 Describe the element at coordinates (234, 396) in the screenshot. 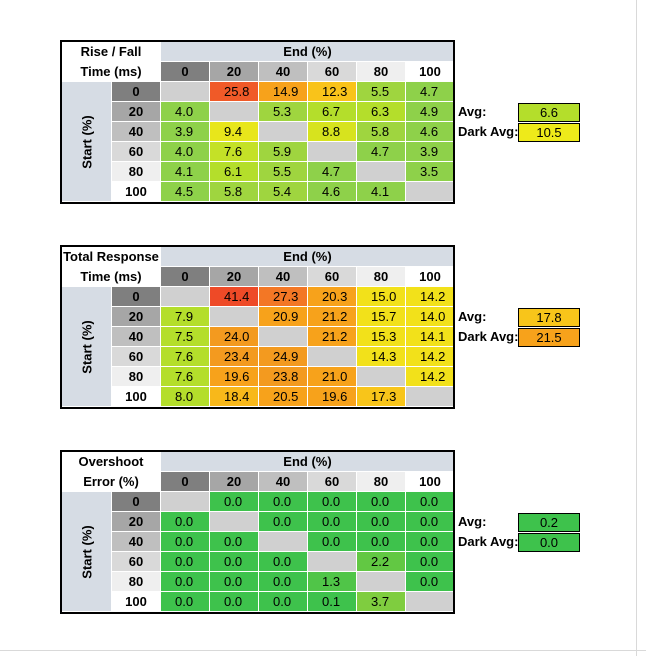

I see `value-cell: 18.4` at that location.